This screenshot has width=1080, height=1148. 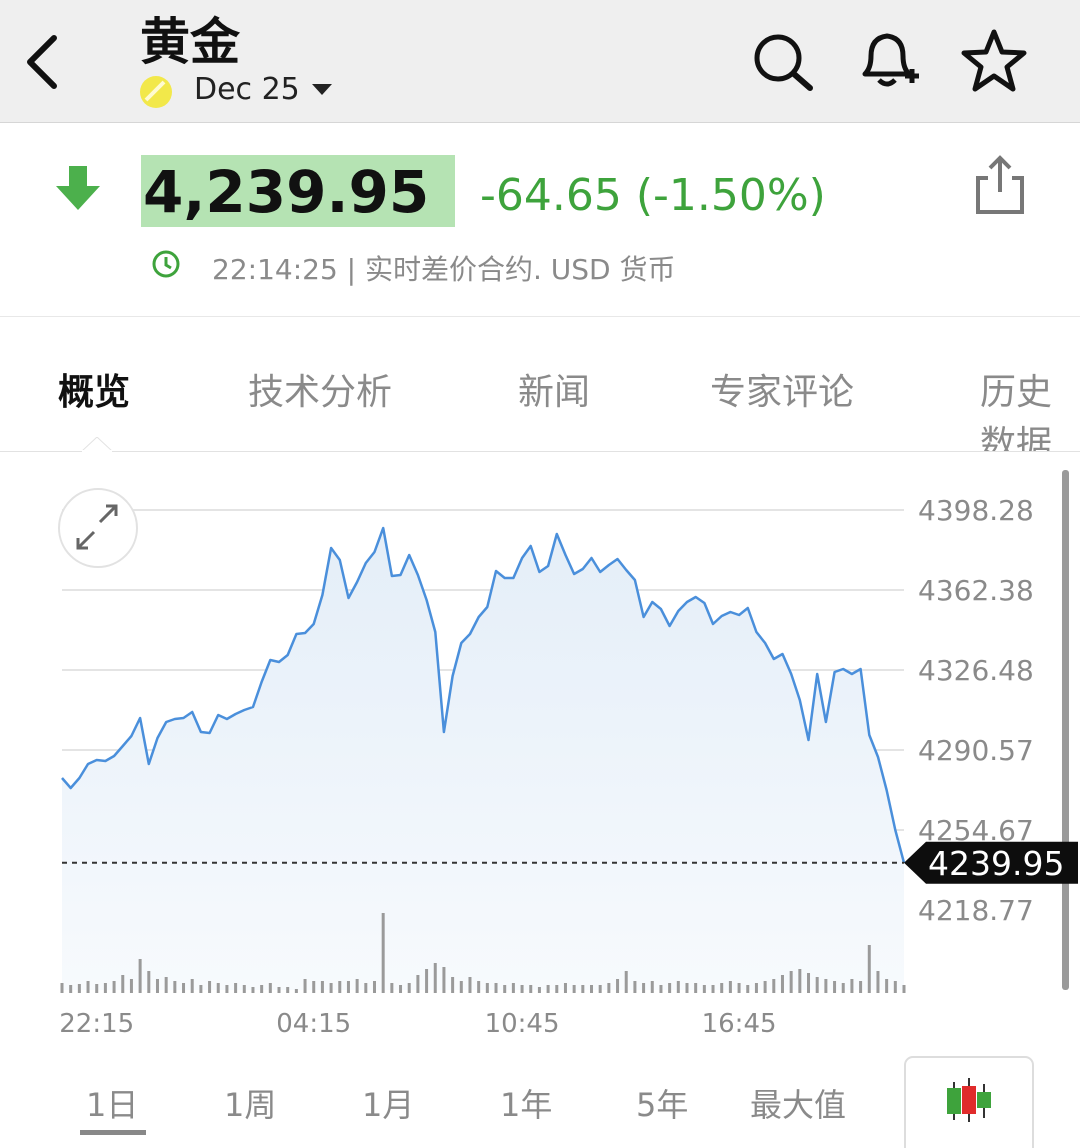 What do you see at coordinates (190, 42) in the screenshot?
I see `instrument-title: 黄金` at bounding box center [190, 42].